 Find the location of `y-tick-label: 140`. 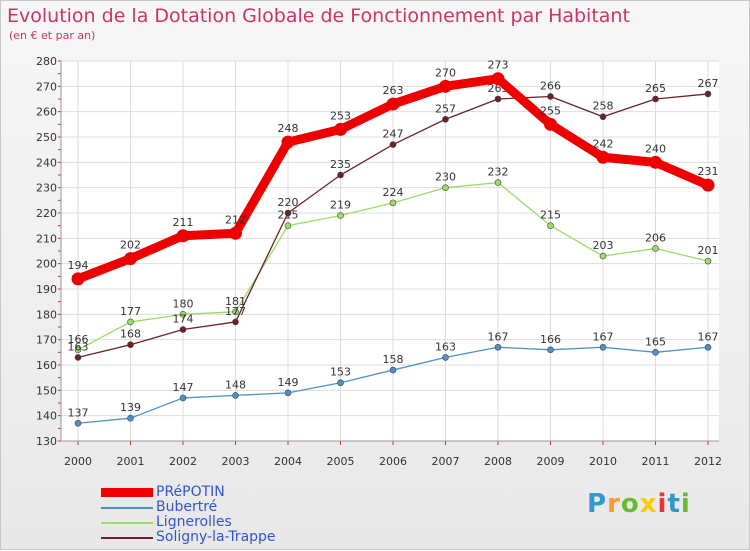

y-tick-label: 140 is located at coordinates (46, 416).